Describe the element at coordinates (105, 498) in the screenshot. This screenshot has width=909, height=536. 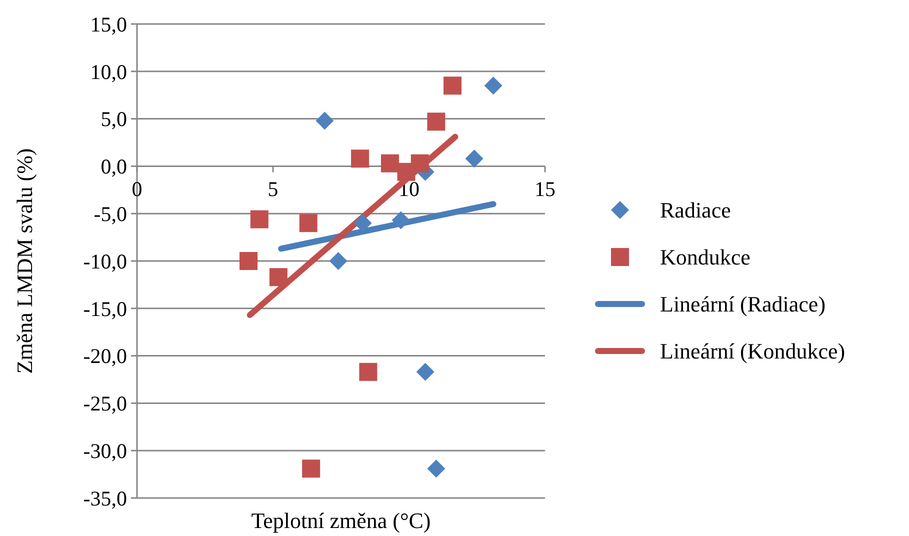
I see `y-tick-label: -35,0` at that location.